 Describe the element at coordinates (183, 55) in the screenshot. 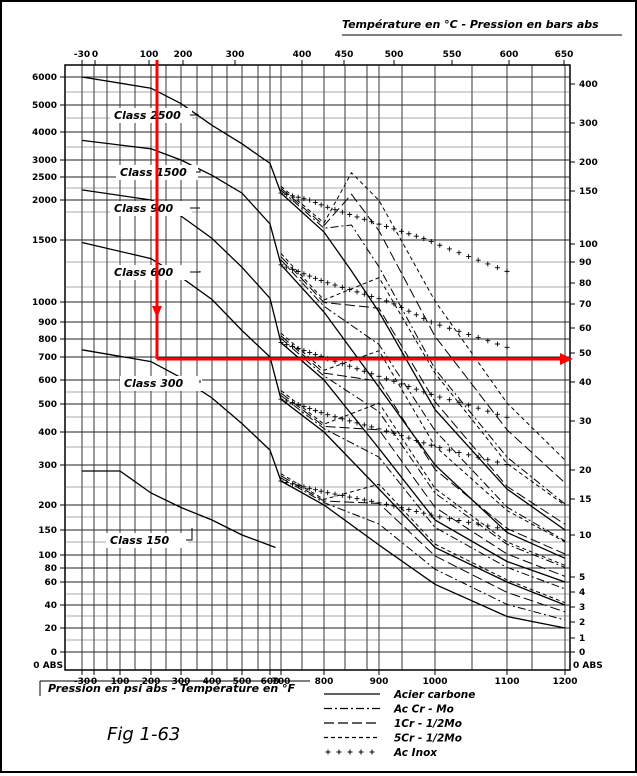

I see `x-top-tick-label: 200` at that location.